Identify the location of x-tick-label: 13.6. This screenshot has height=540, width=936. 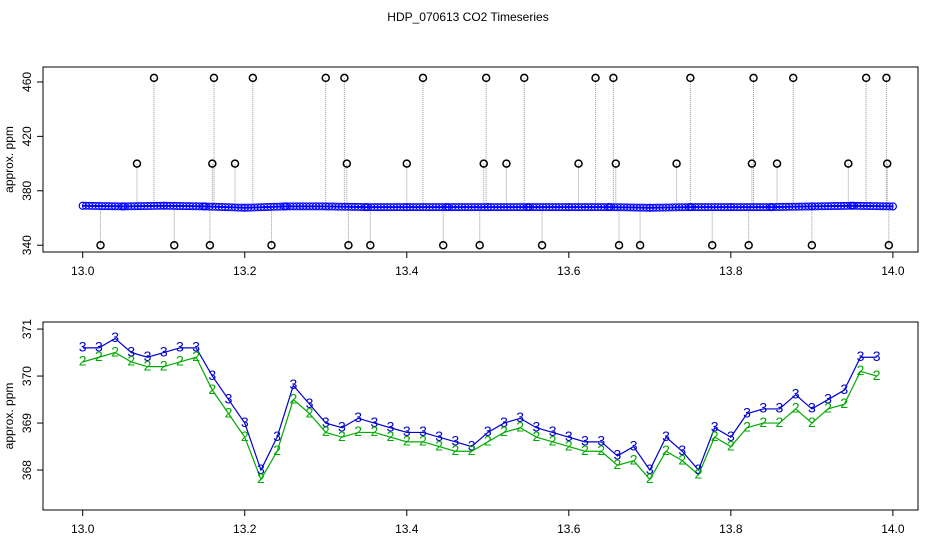
(569, 529).